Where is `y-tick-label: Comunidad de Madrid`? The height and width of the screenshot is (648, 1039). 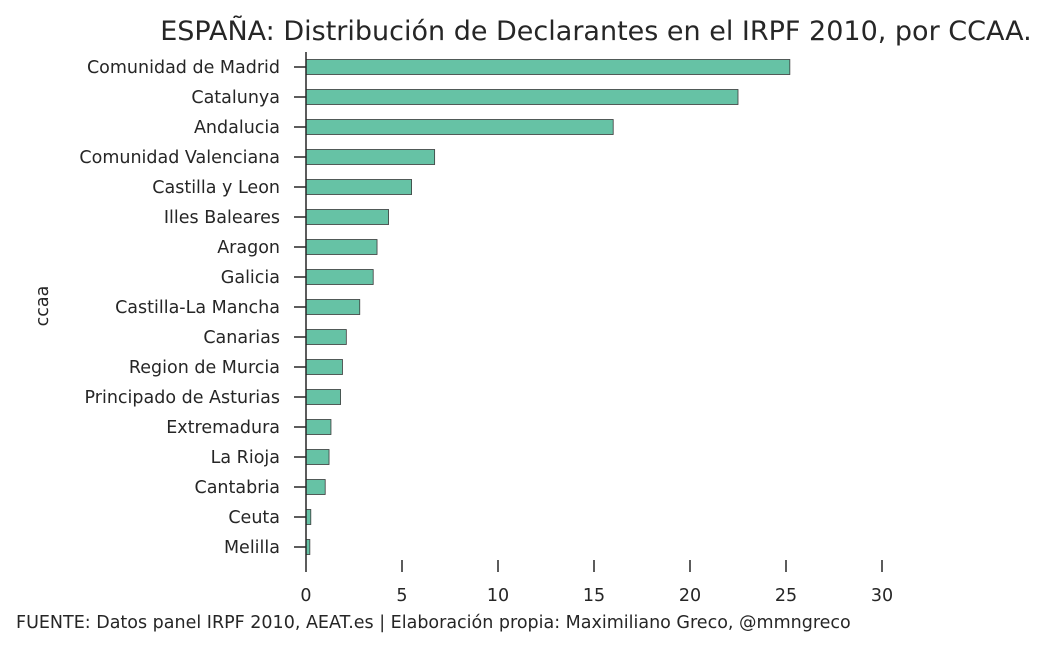
y-tick-label: Comunidad de Madrid is located at coordinates (183, 68).